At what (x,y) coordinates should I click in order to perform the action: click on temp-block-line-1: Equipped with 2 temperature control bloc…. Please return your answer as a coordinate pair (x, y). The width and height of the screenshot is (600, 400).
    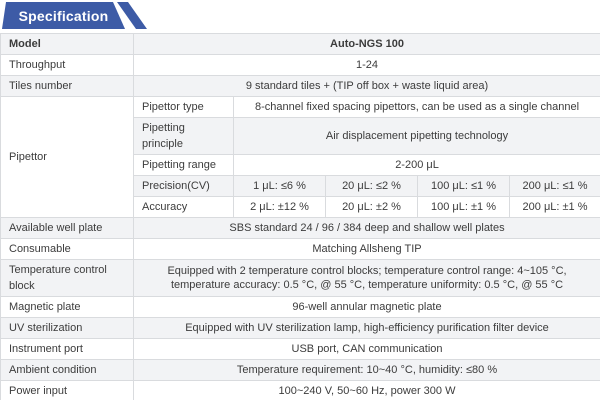
    Looking at the image, I should click on (367, 271).